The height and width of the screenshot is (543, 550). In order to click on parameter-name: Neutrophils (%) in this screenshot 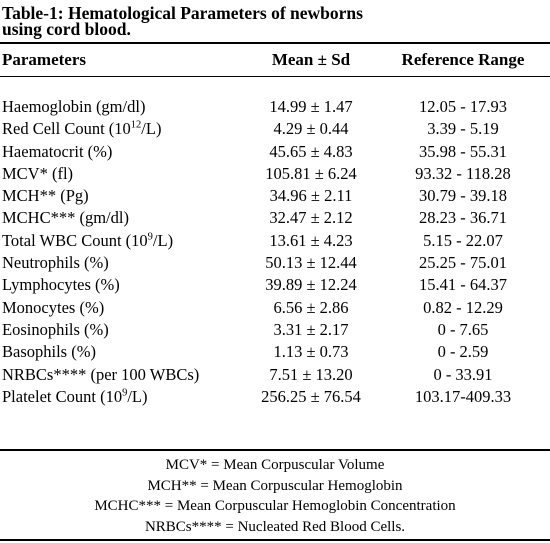, I will do `click(55, 263)`.